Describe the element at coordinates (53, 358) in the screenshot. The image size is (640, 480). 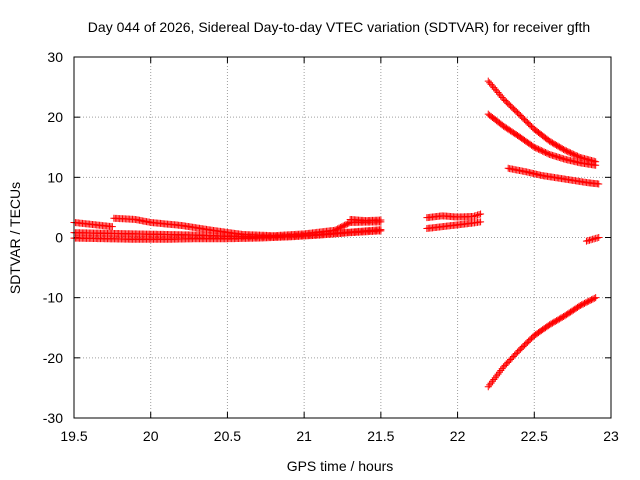
I see `y-tick-label: -20` at that location.